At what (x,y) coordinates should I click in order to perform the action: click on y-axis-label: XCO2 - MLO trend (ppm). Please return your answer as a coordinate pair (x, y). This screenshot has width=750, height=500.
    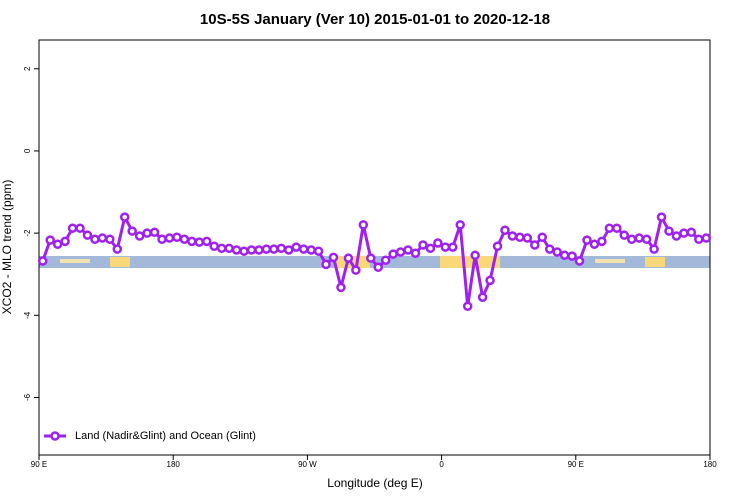
    Looking at the image, I should click on (7, 247).